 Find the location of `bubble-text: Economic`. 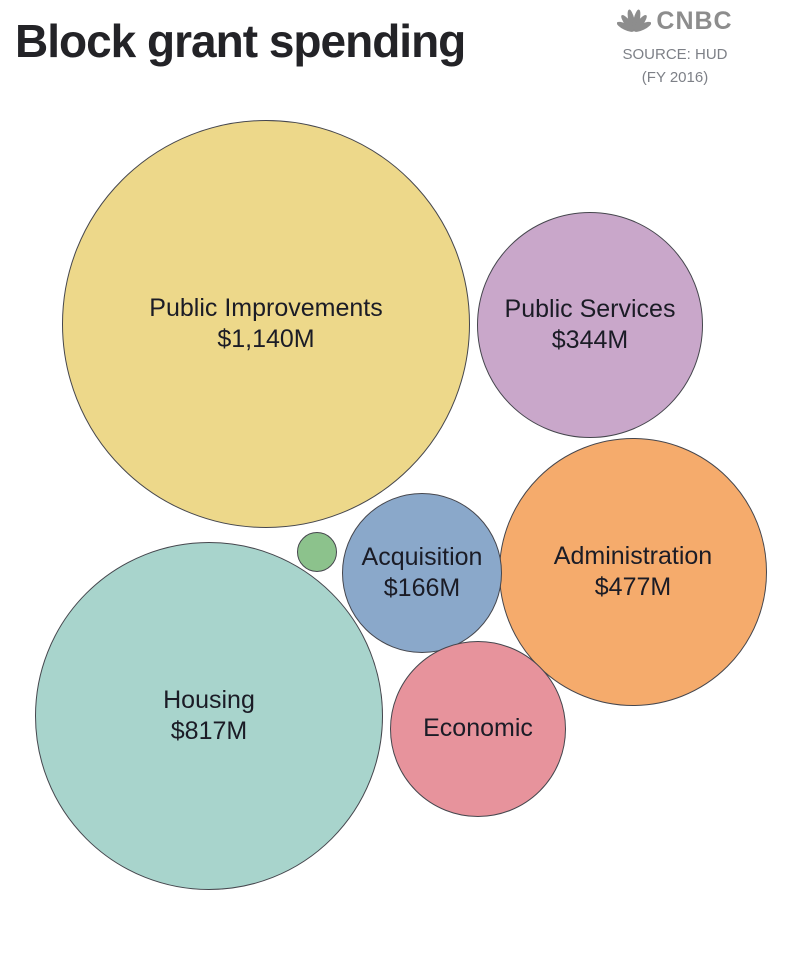

bubble-text: Economic is located at coordinates (478, 728).